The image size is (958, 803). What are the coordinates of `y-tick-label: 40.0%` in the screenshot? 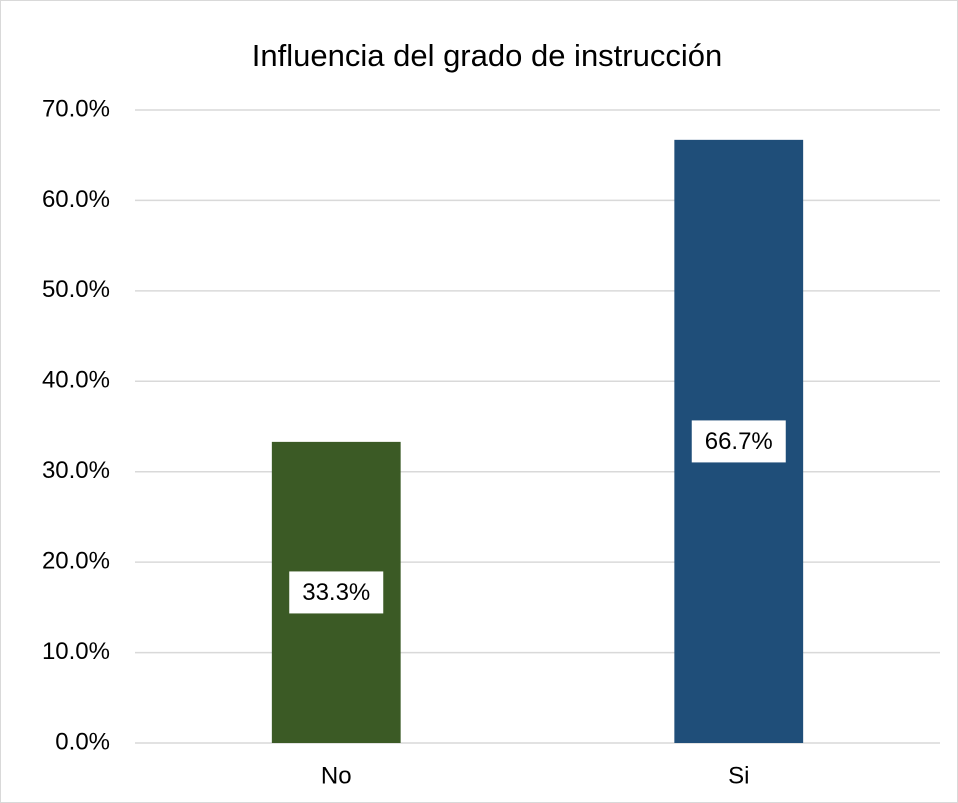 It's located at (76, 380).